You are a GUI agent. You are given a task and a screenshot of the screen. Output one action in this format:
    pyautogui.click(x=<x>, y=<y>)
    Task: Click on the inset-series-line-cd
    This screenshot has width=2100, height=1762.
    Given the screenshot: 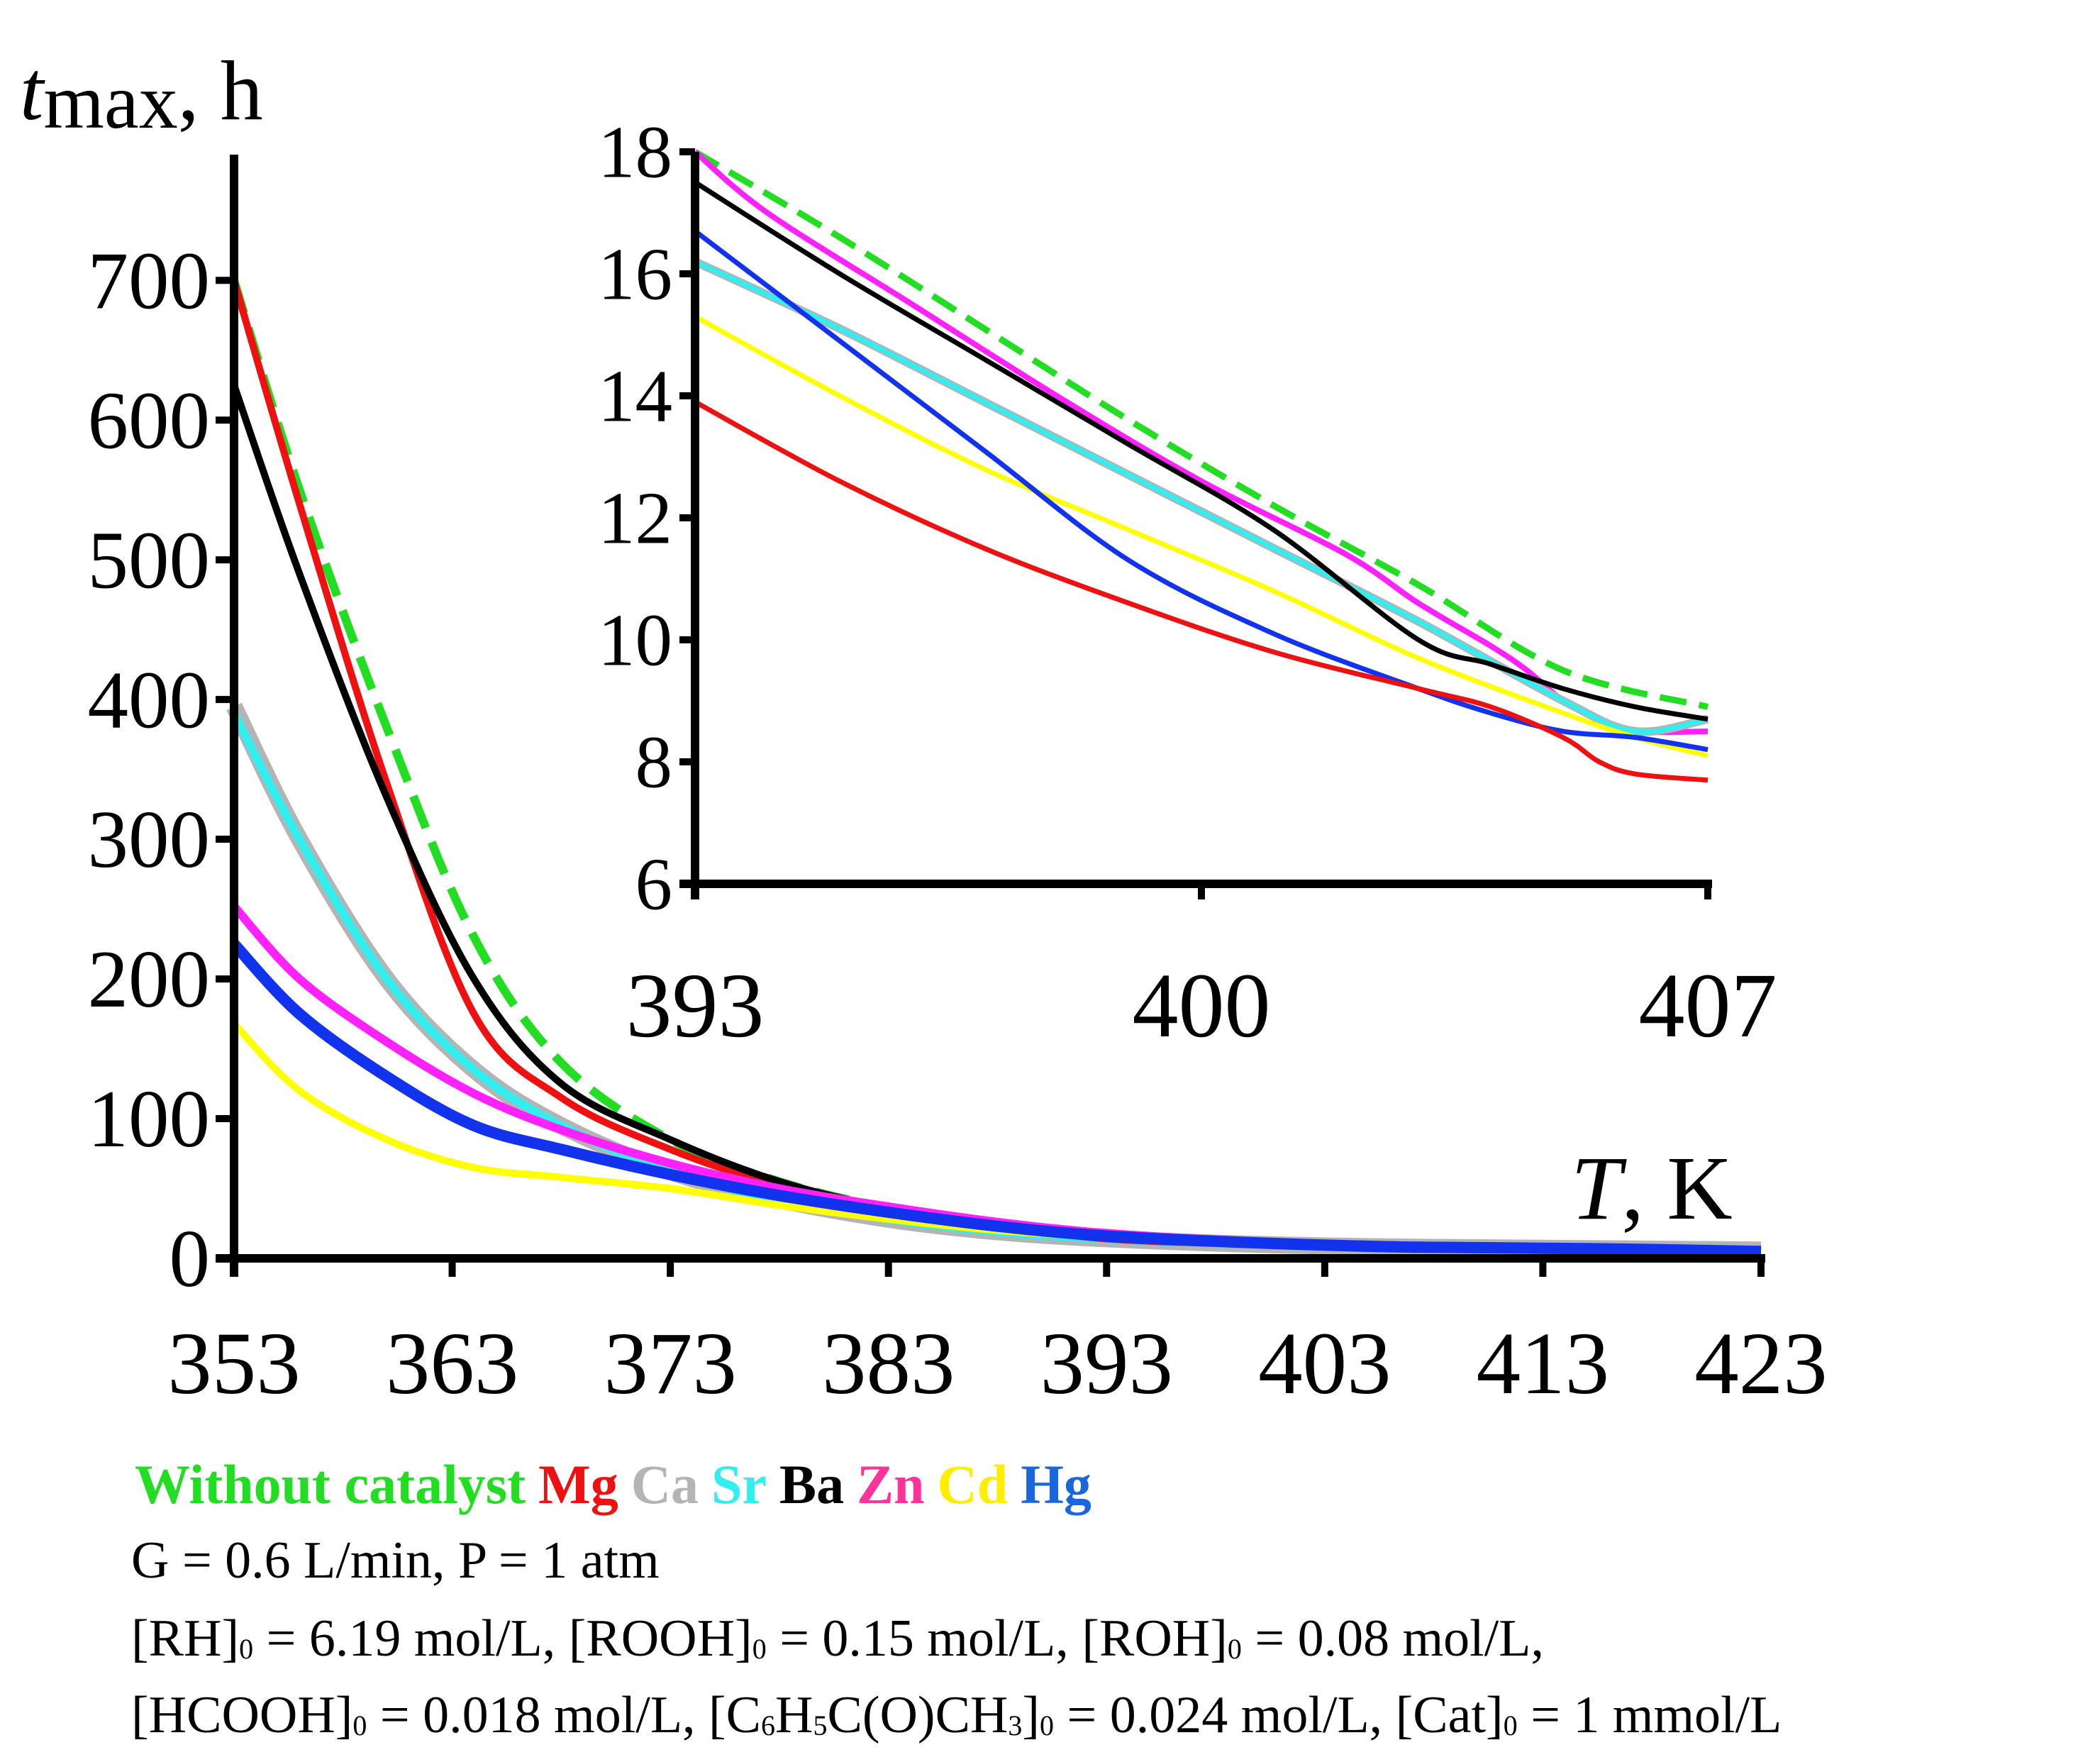 What is the action you would take?
    pyautogui.click(x=1201, y=536)
    